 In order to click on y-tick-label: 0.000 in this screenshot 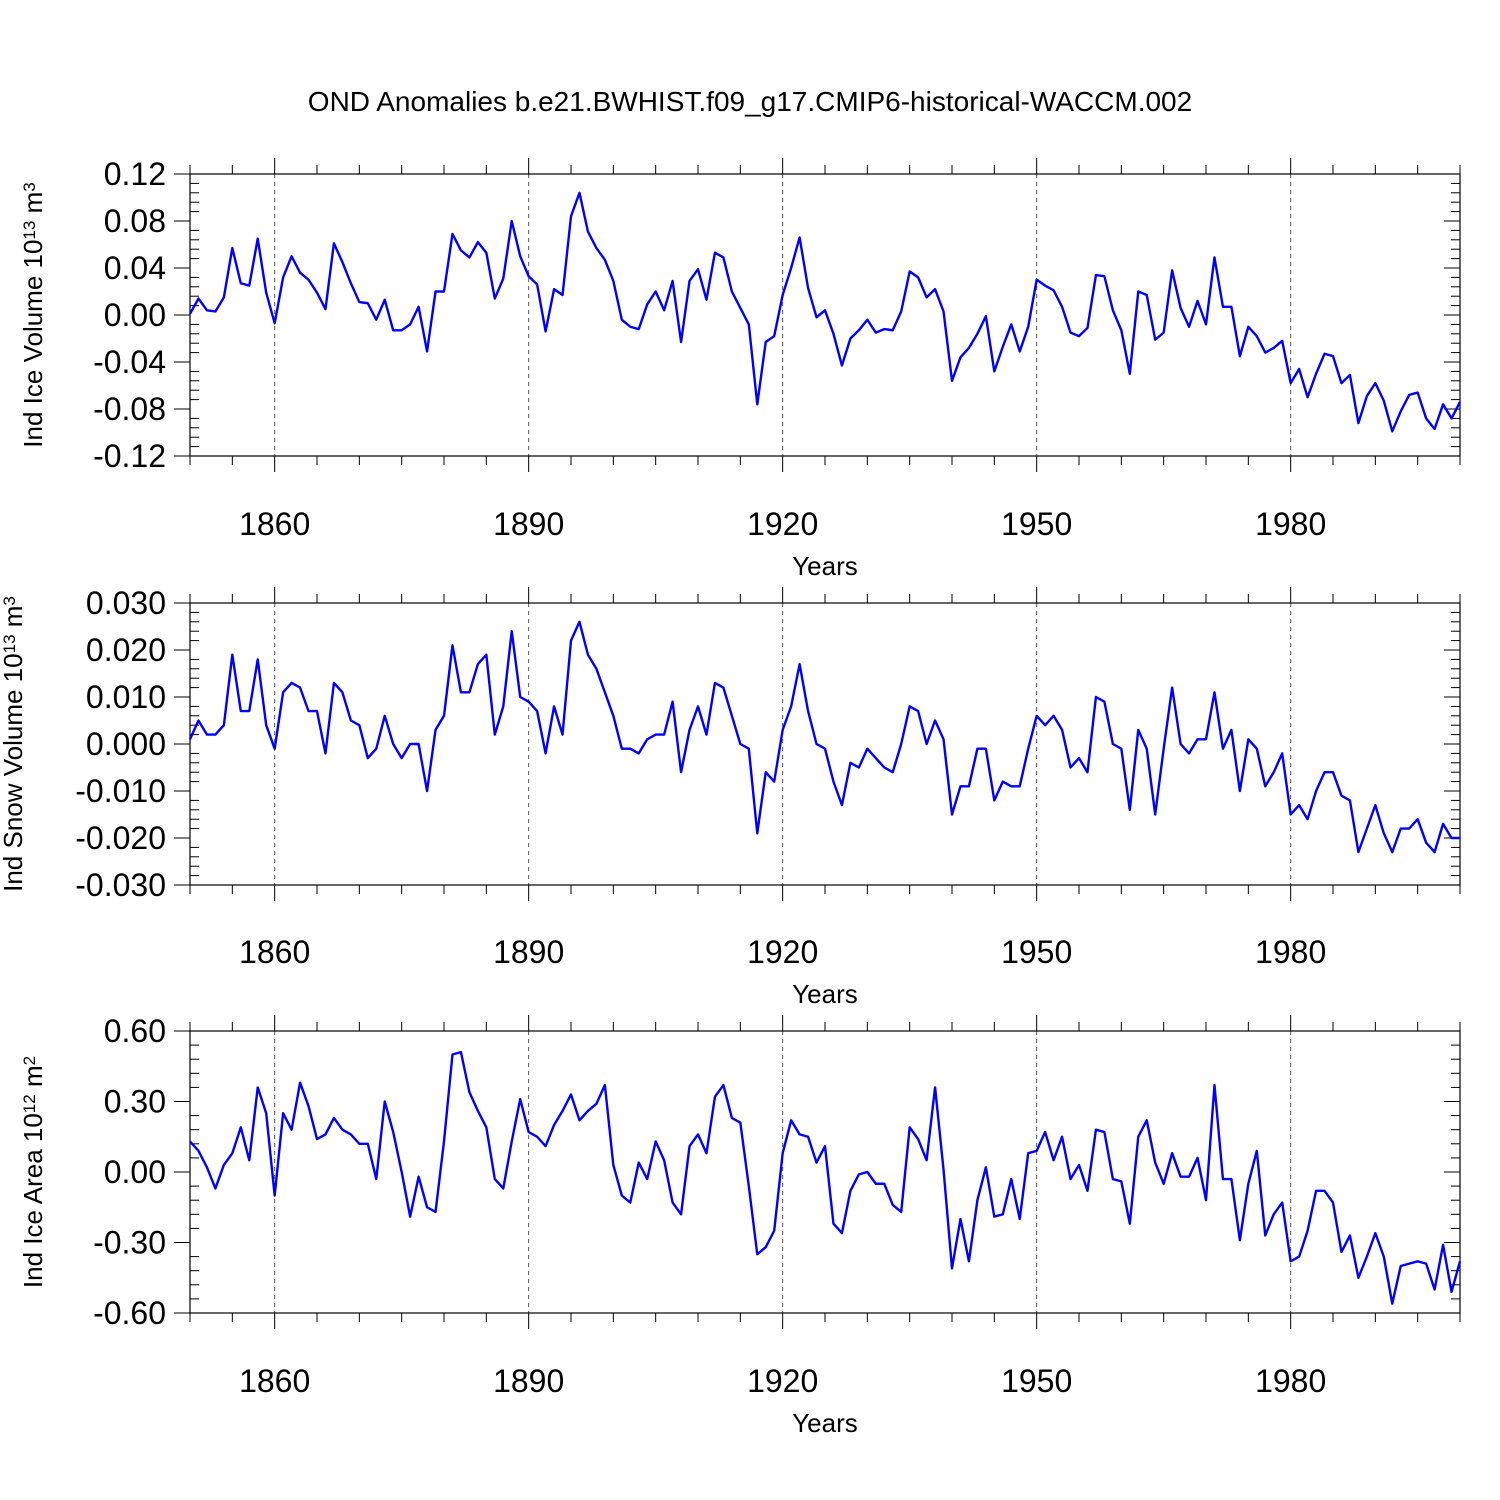, I will do `click(126, 744)`.